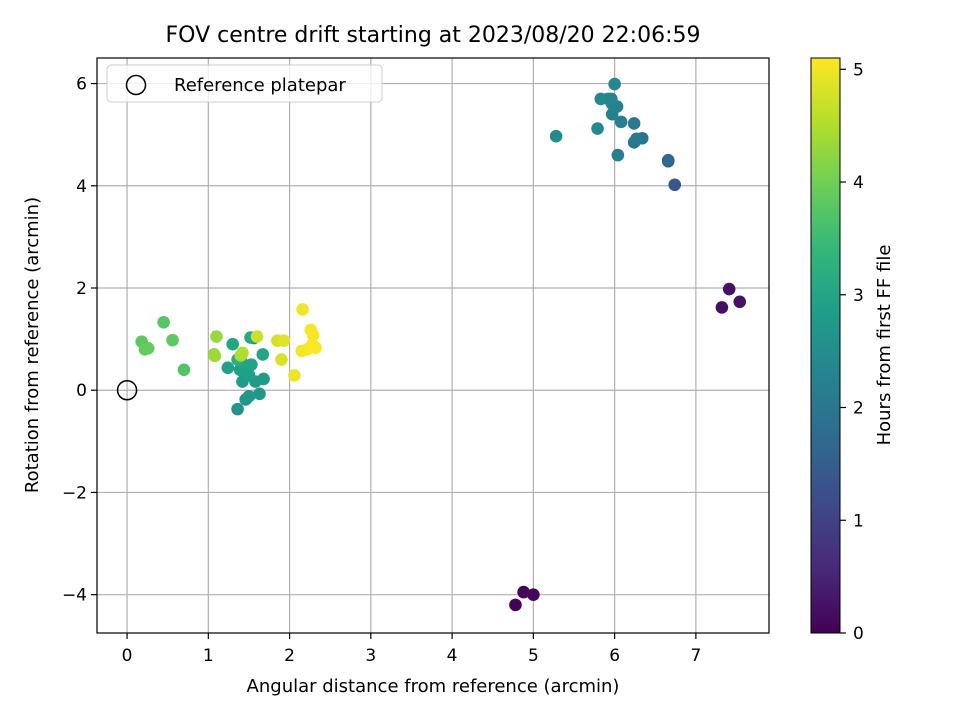  Describe the element at coordinates (858, 70) in the screenshot. I see `colorbar-tick-label: 5` at that location.